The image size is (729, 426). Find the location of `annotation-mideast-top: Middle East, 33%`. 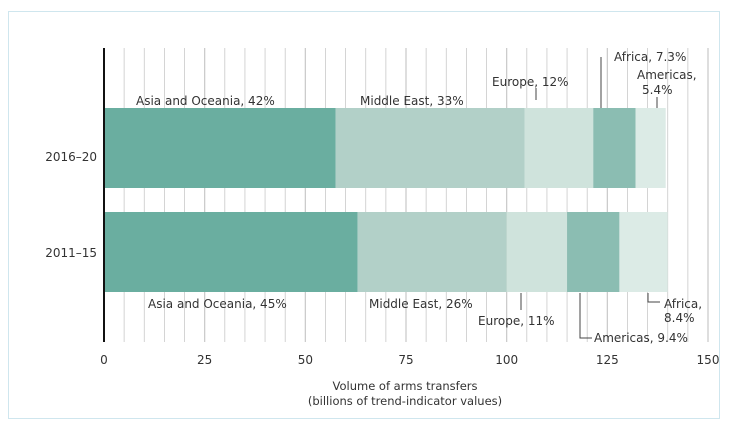

annotation-mideast-top: Middle East, 33% is located at coordinates (412, 101).